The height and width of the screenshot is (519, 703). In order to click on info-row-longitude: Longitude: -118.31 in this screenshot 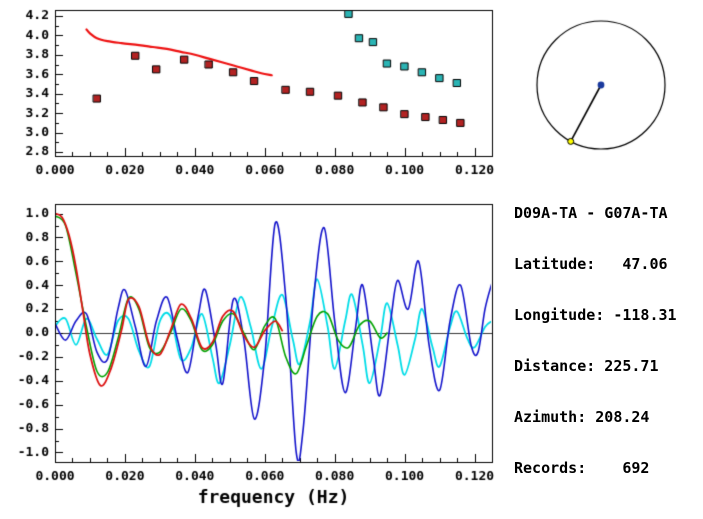, I will do `click(595, 315)`.